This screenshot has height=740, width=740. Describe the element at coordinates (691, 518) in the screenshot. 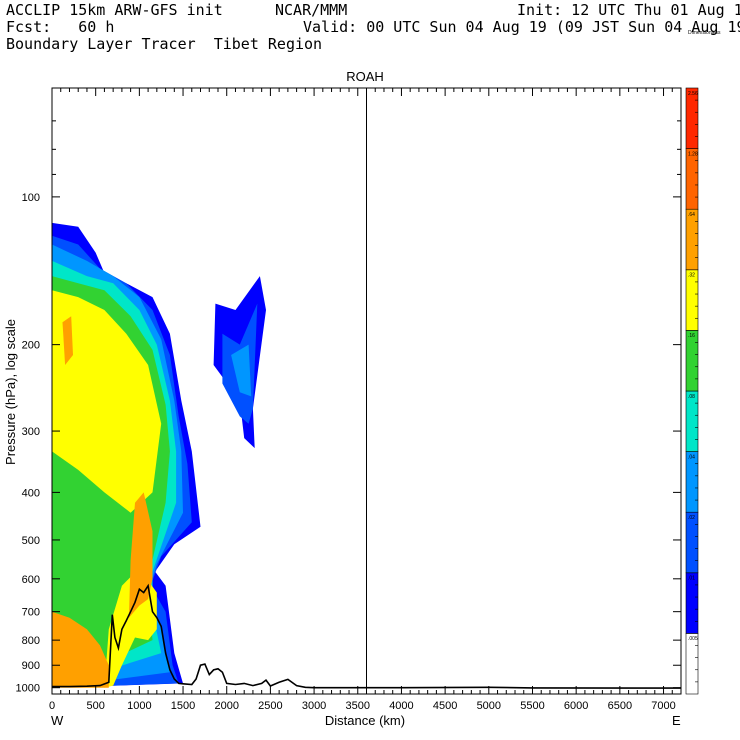

I see `colorbar-label-2: .02` at that location.